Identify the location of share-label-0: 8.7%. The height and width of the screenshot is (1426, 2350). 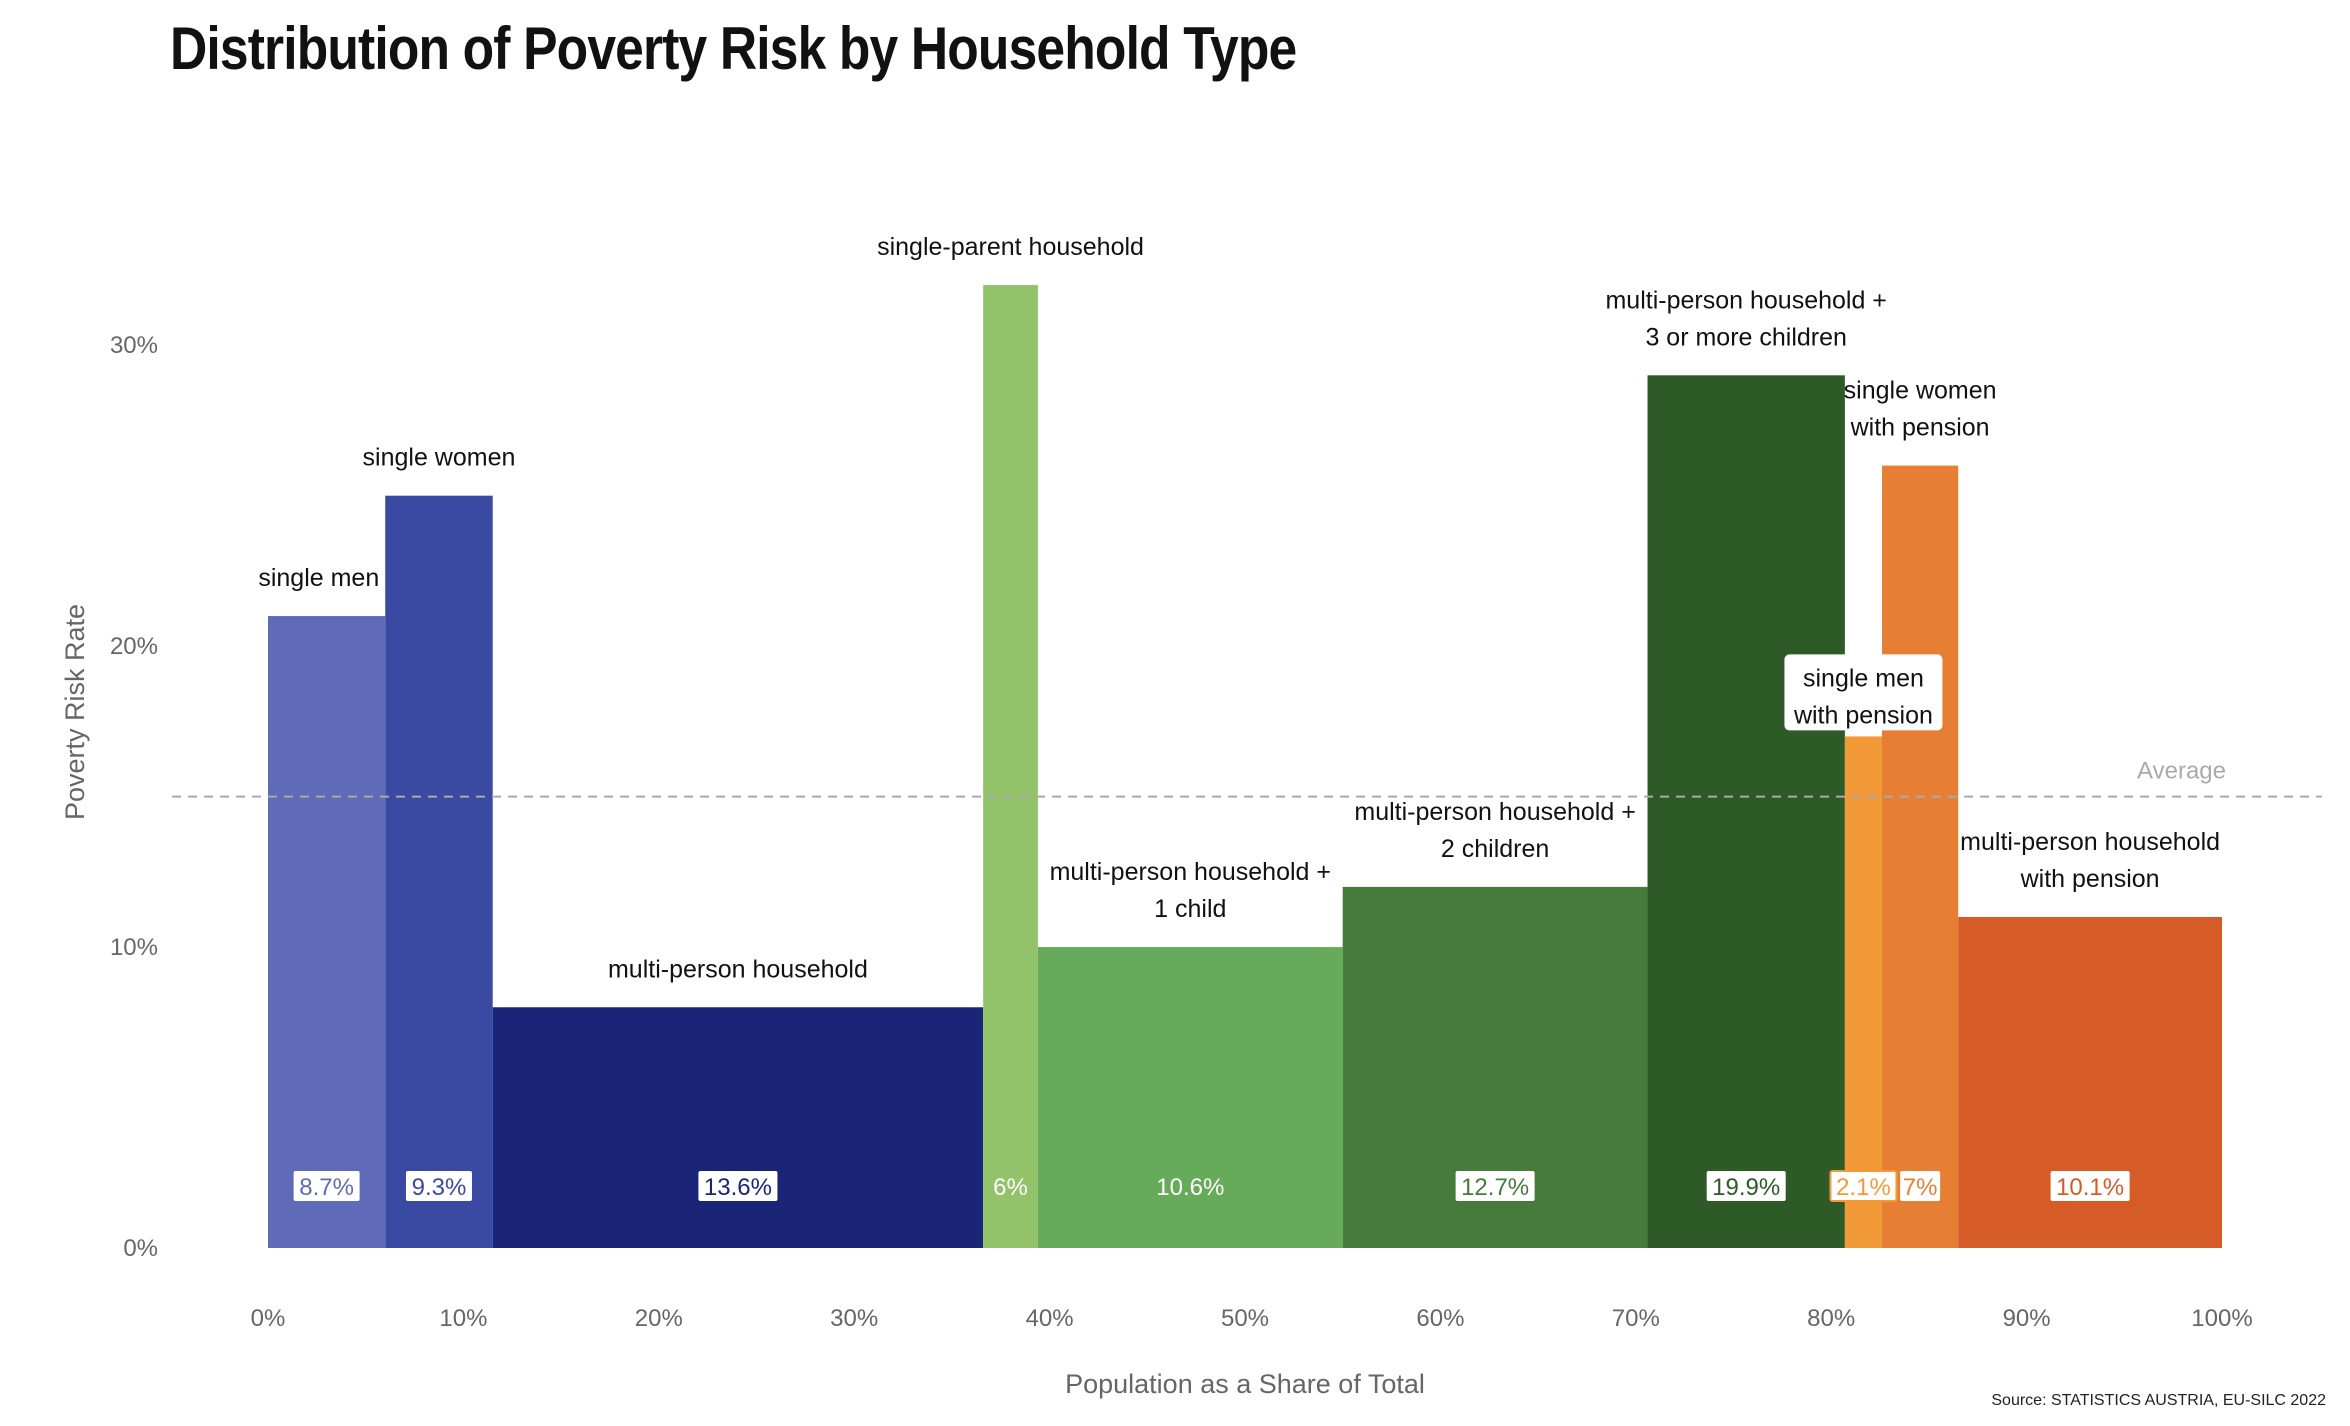
(326, 1187).